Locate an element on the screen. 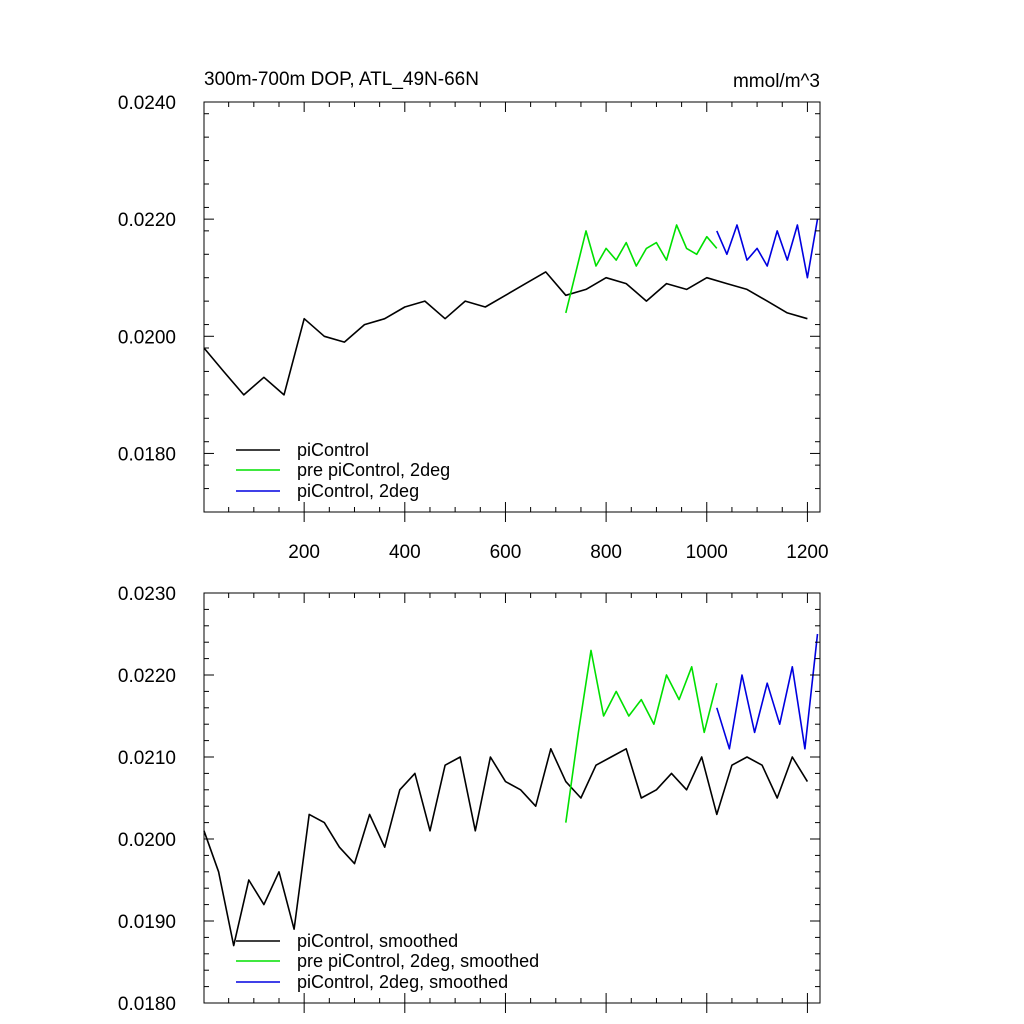 The image size is (1024, 1024). series-line-picontrol is located at coordinates (505, 333).